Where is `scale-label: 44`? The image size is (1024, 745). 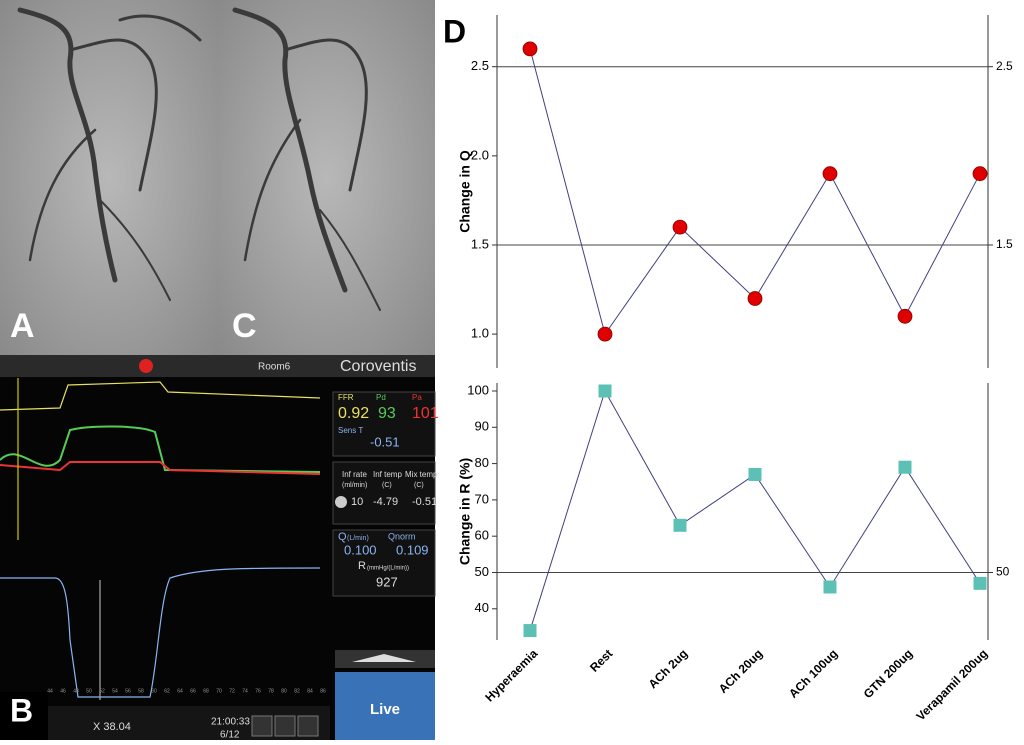
scale-label: 44 is located at coordinates (50, 691).